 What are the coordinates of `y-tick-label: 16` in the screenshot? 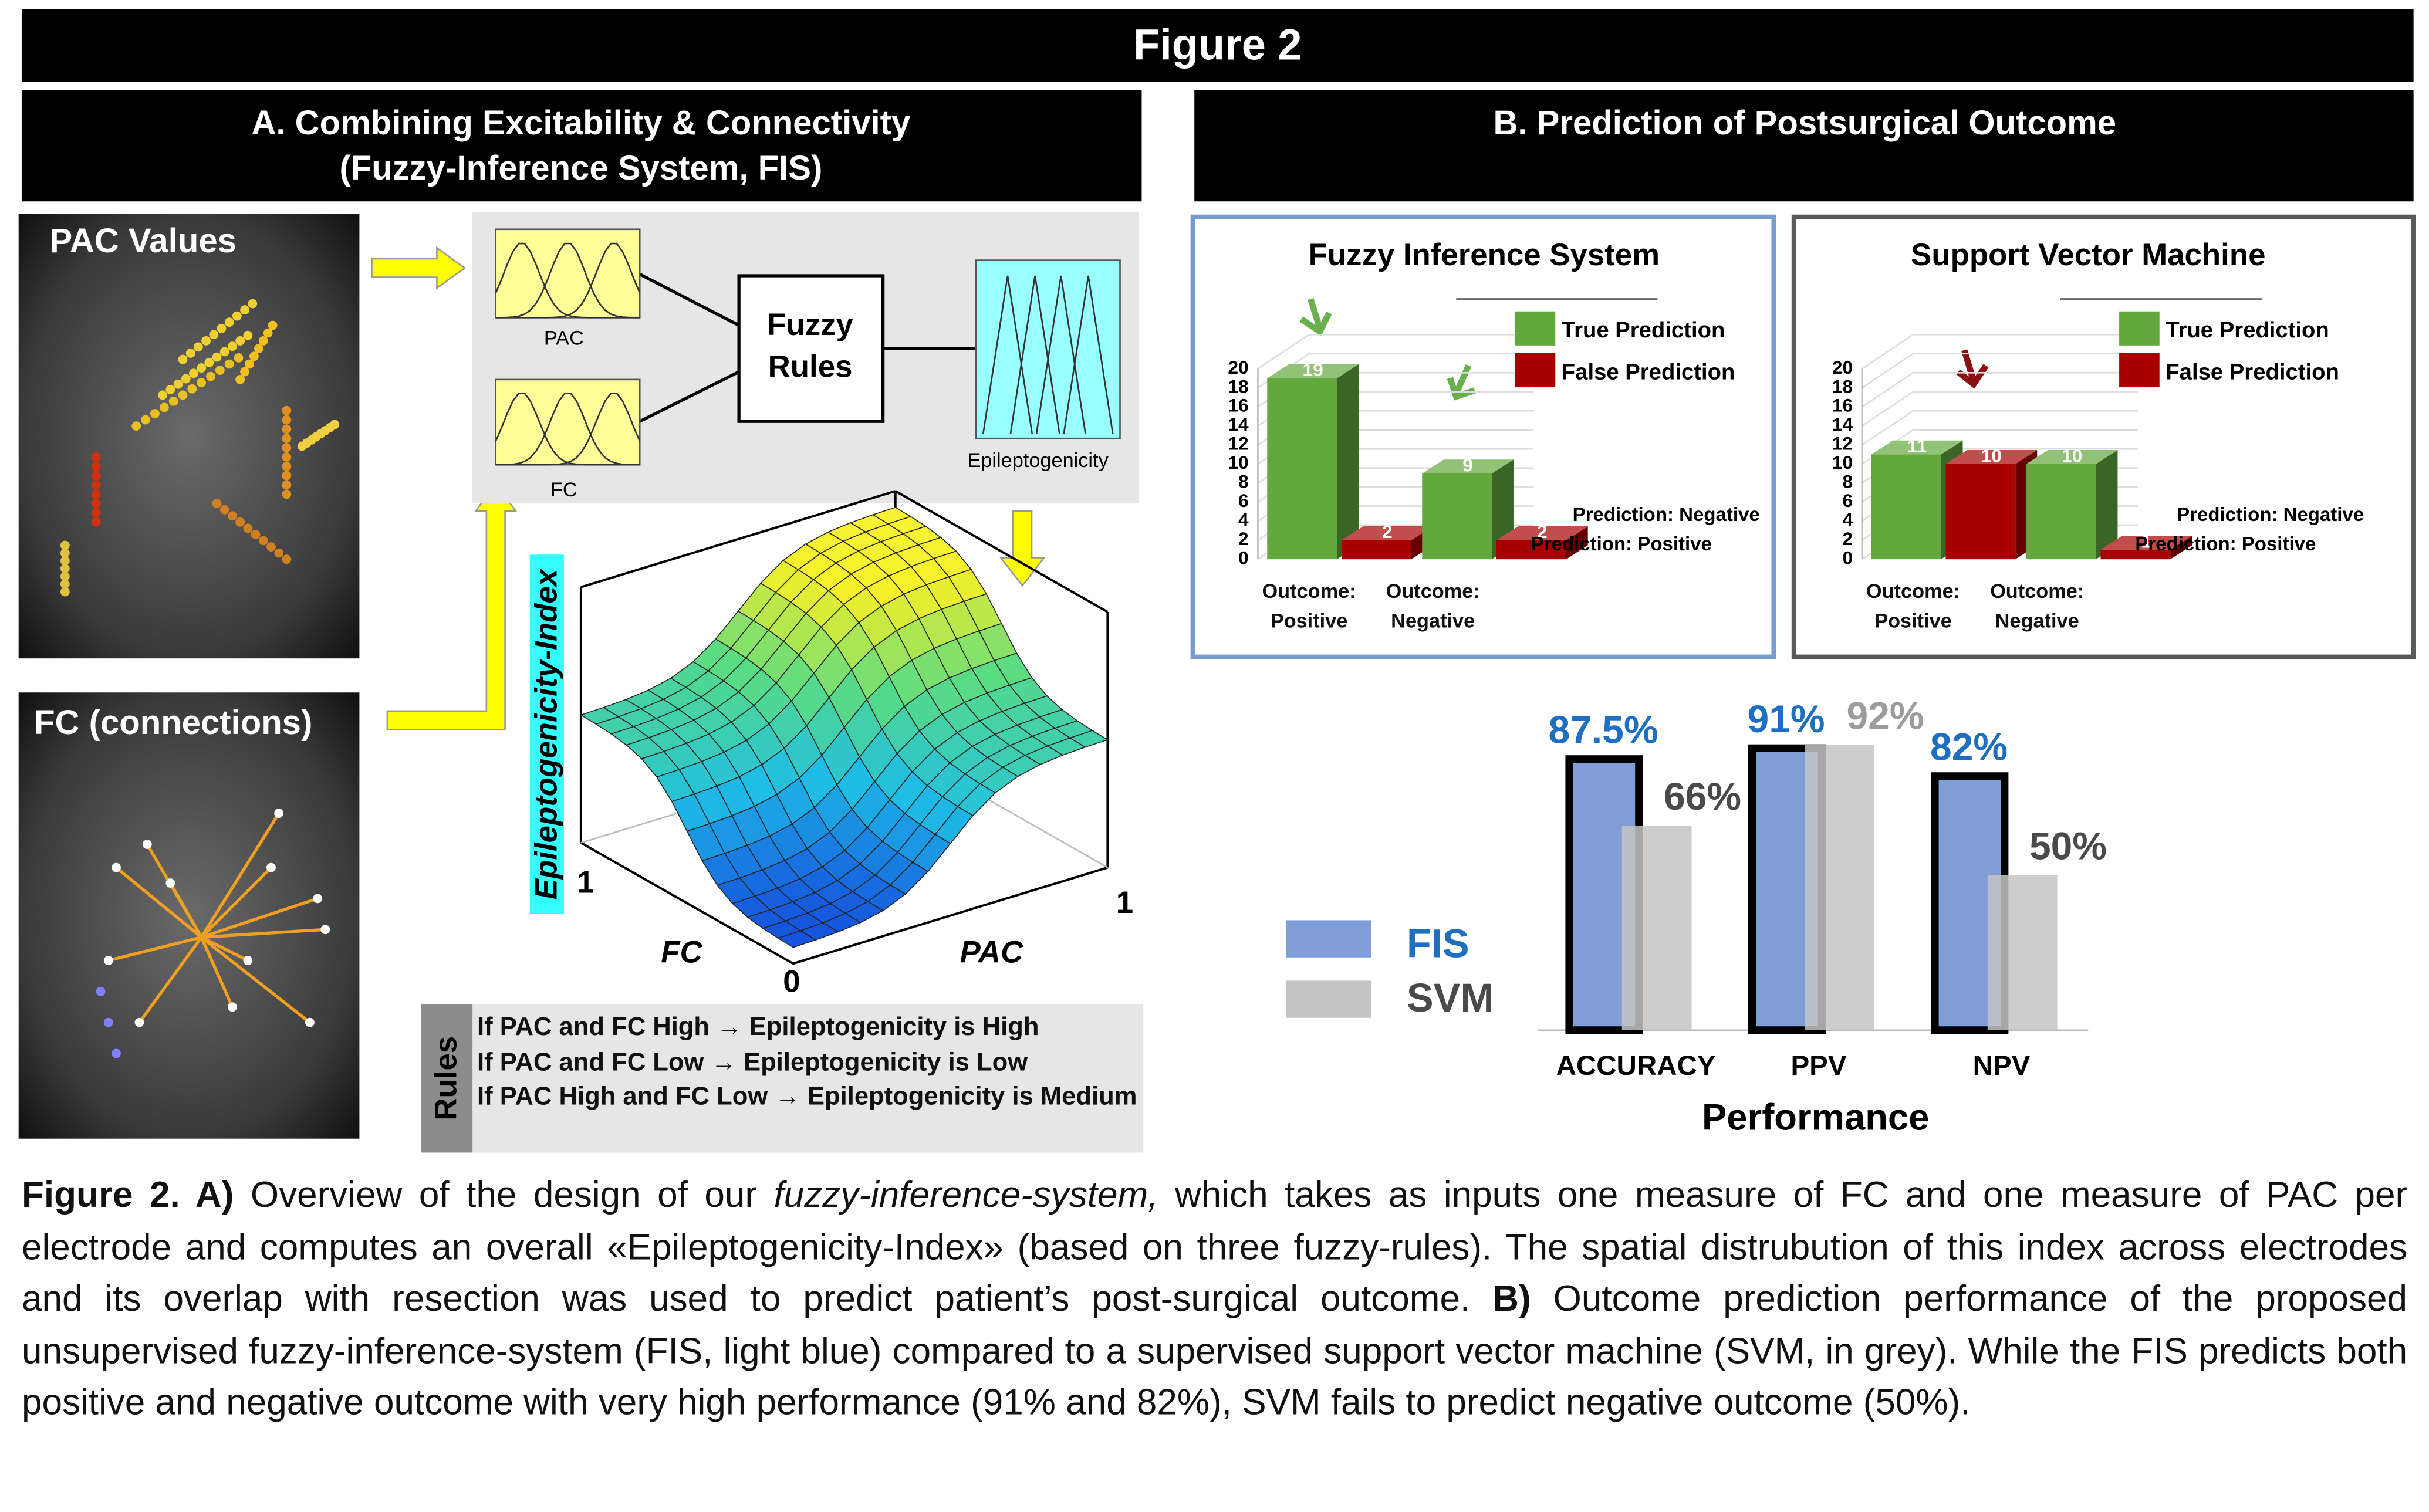 It's located at (1238, 405).